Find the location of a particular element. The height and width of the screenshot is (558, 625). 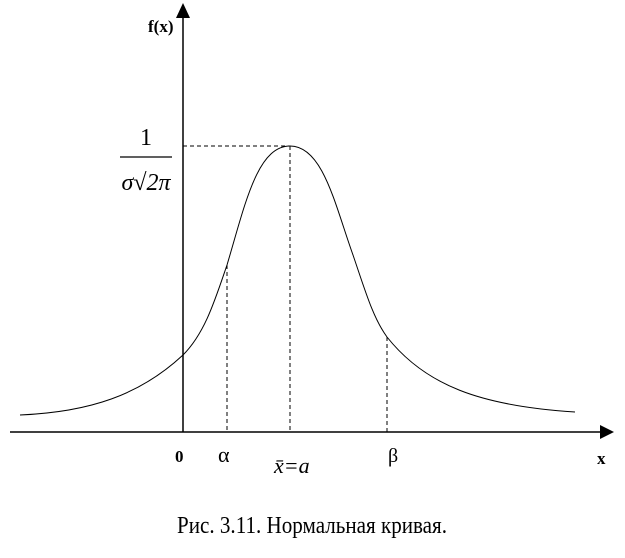

mean-label: x̄=a is located at coordinates (291, 465).